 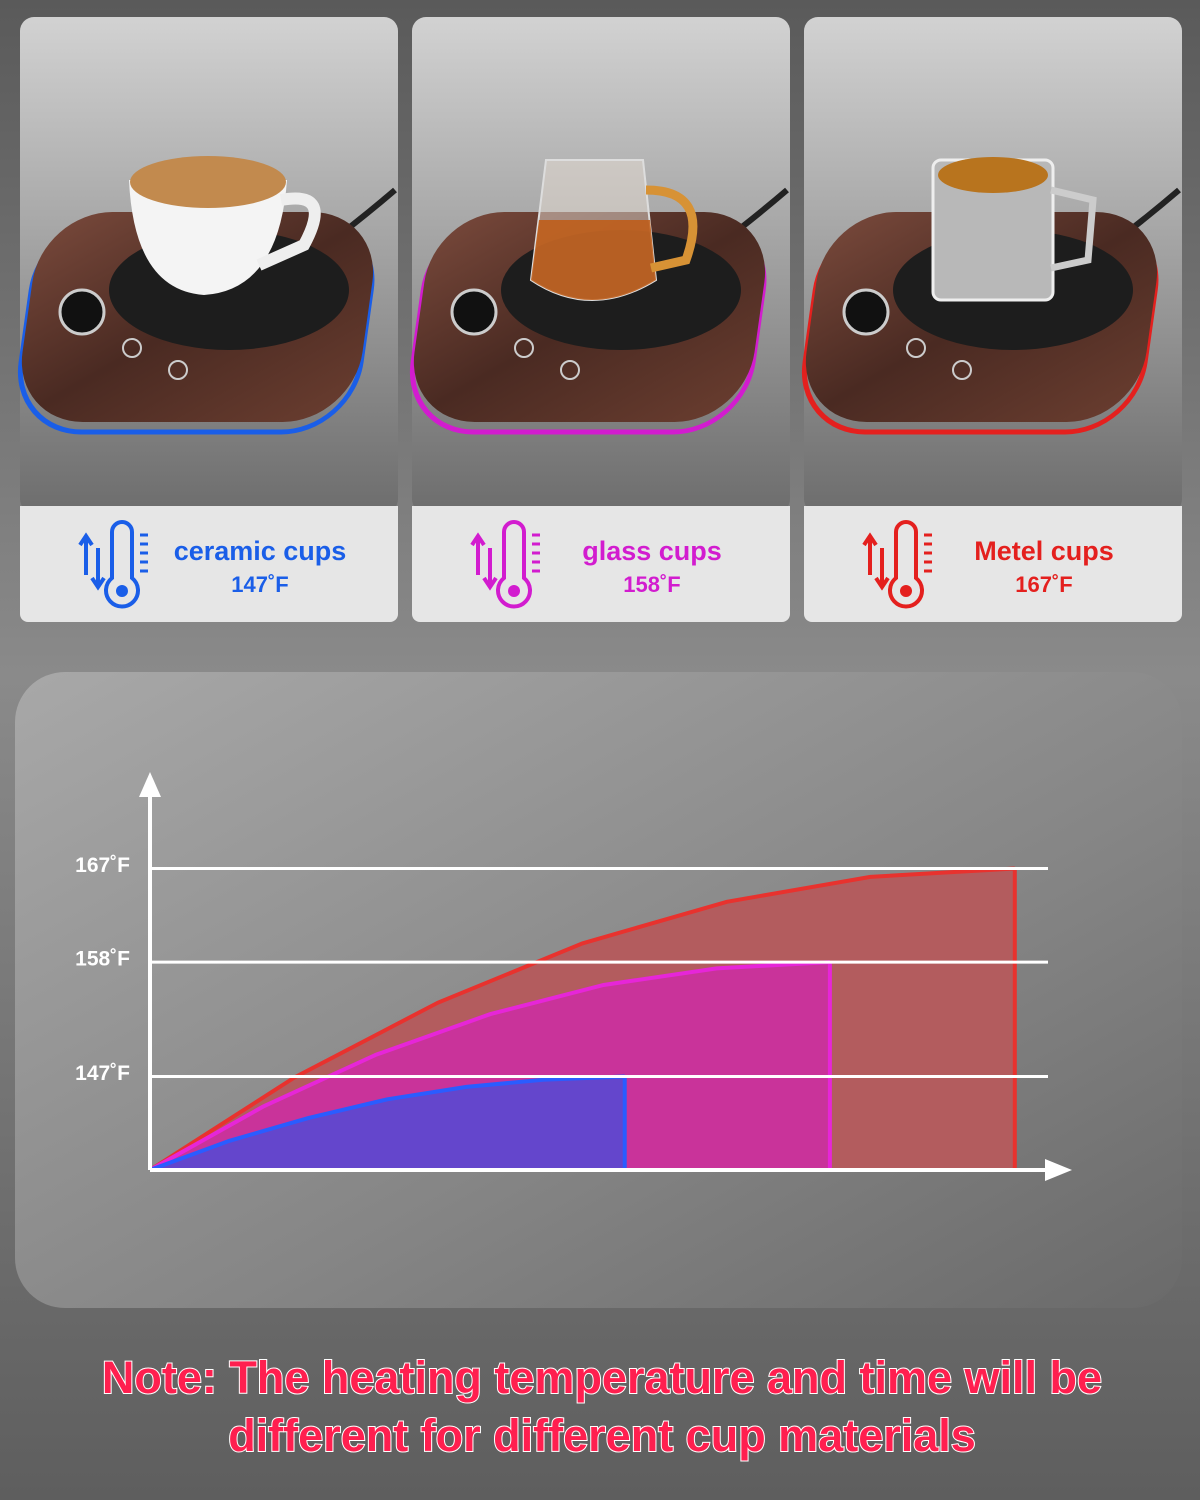 I want to click on card-name: Metel cups, so click(x=1044, y=551).